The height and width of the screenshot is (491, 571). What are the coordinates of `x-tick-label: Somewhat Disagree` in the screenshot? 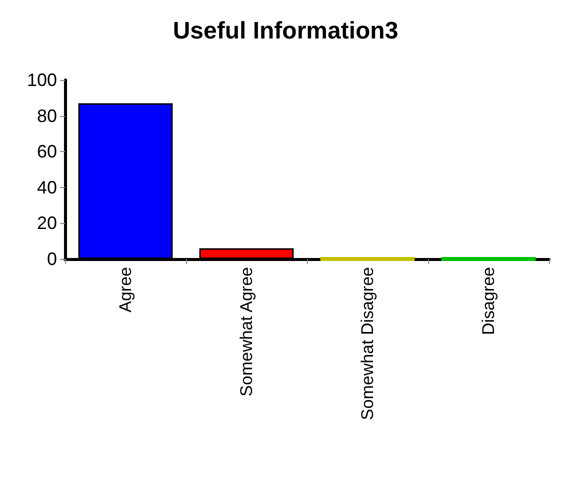 It's located at (367, 343).